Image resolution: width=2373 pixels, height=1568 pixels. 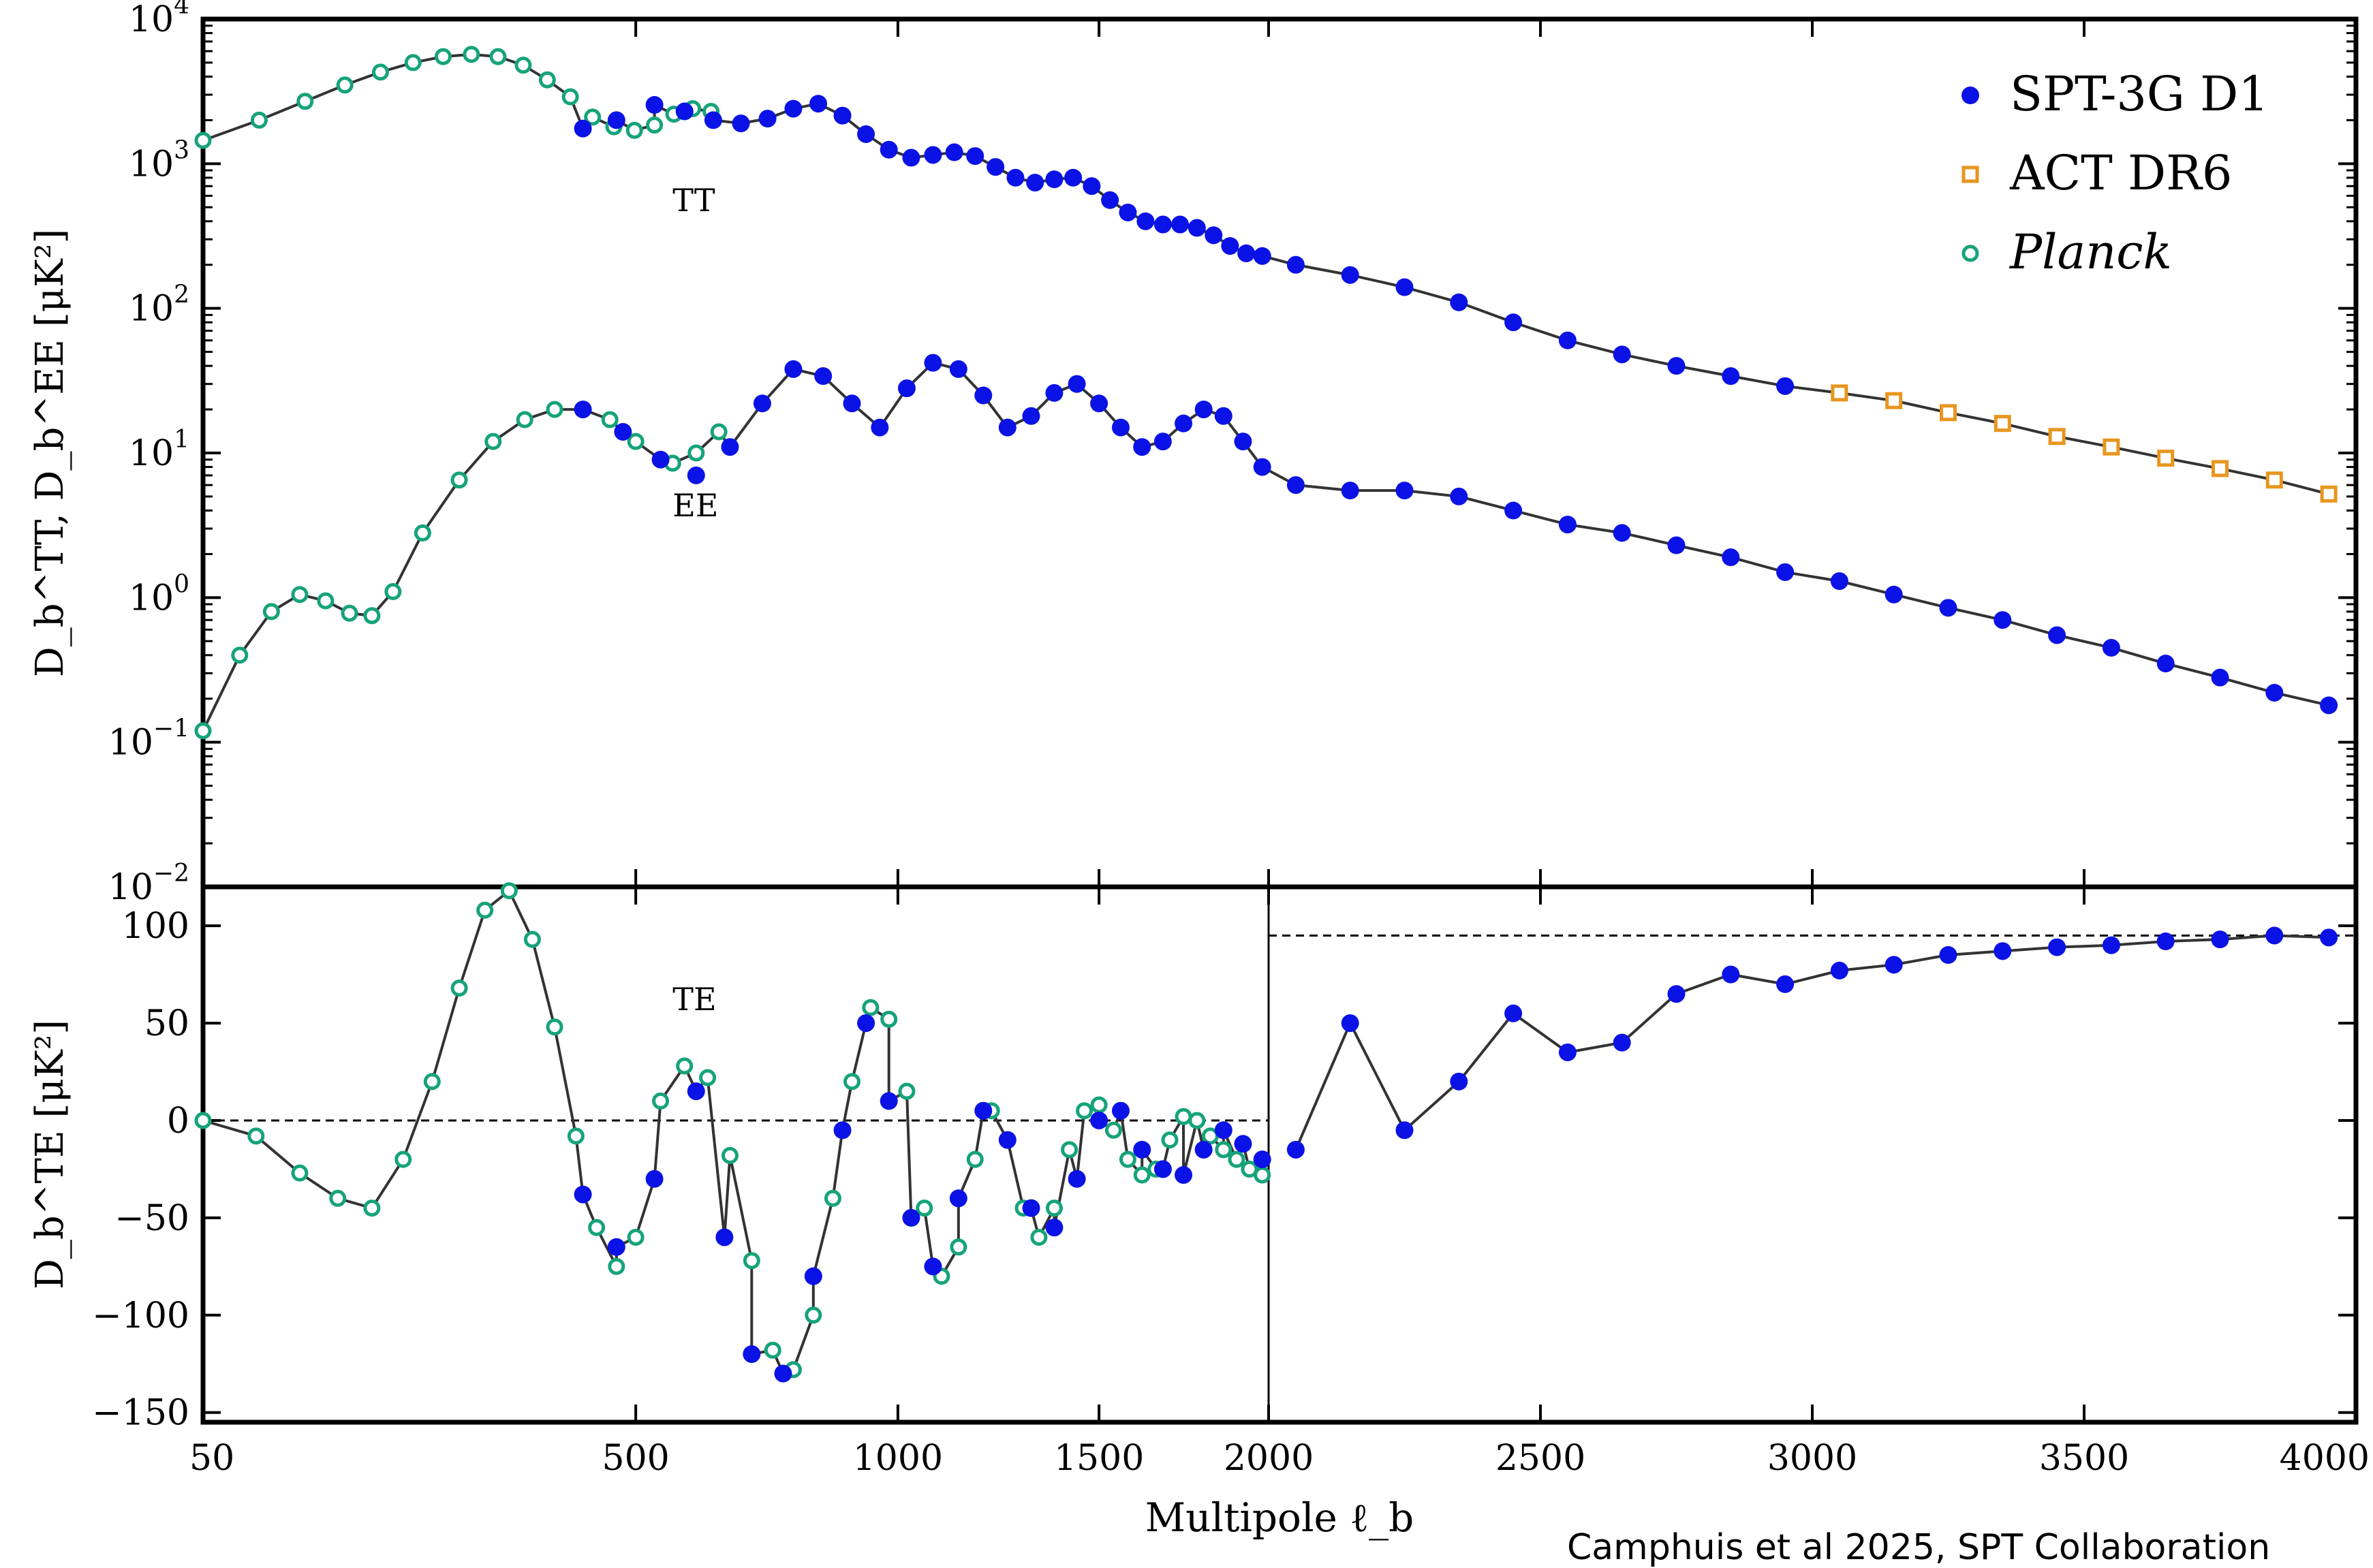 What do you see at coordinates (1269, 1458) in the screenshot?
I see `x-tick-label: 2000` at bounding box center [1269, 1458].